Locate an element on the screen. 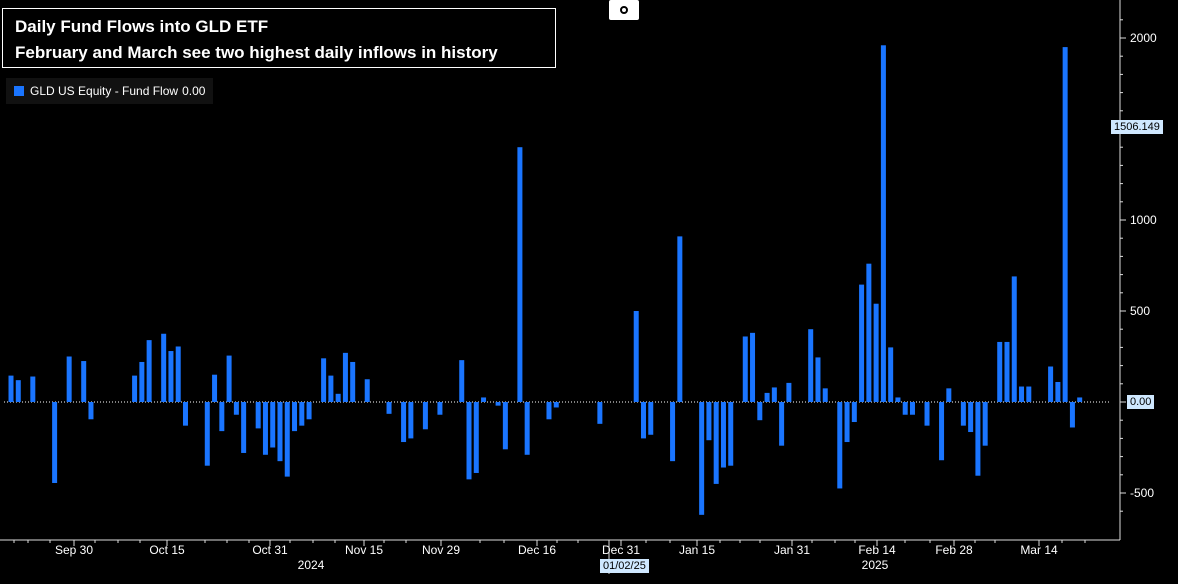 The width and height of the screenshot is (1178, 584). y-tick-label: 500 is located at coordinates (1140, 311).